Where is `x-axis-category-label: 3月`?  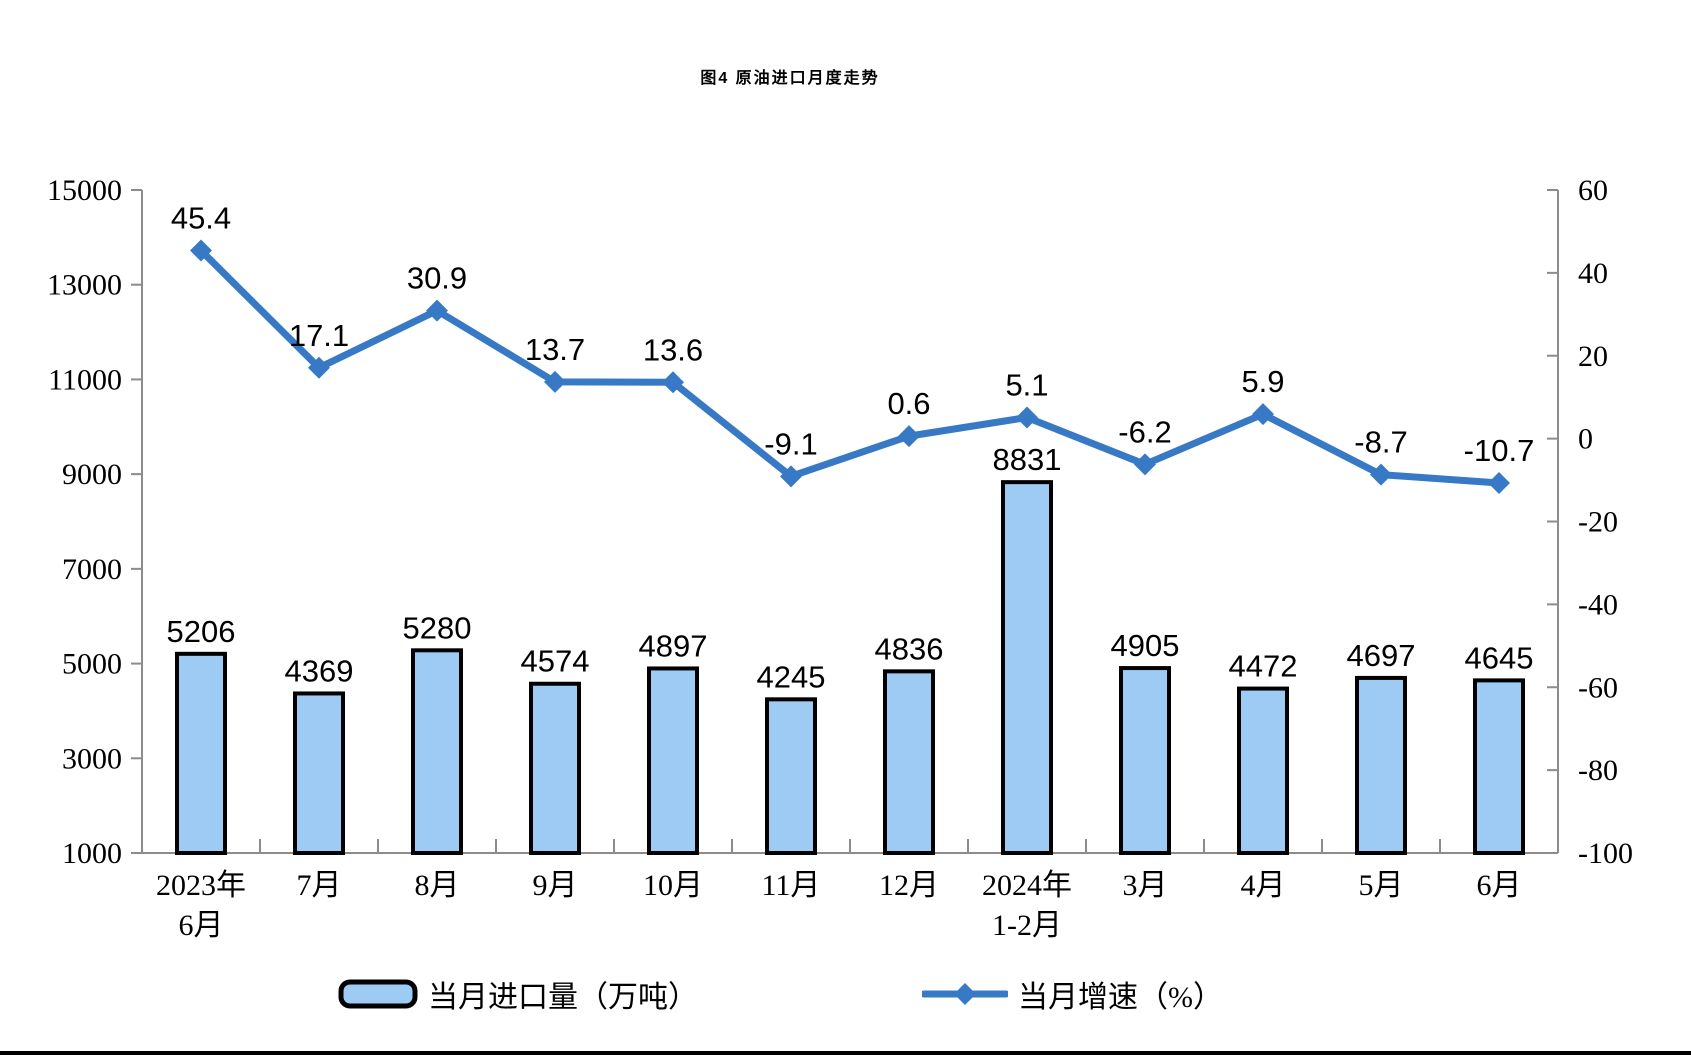
x-axis-category-label: 3月 is located at coordinates (1145, 885).